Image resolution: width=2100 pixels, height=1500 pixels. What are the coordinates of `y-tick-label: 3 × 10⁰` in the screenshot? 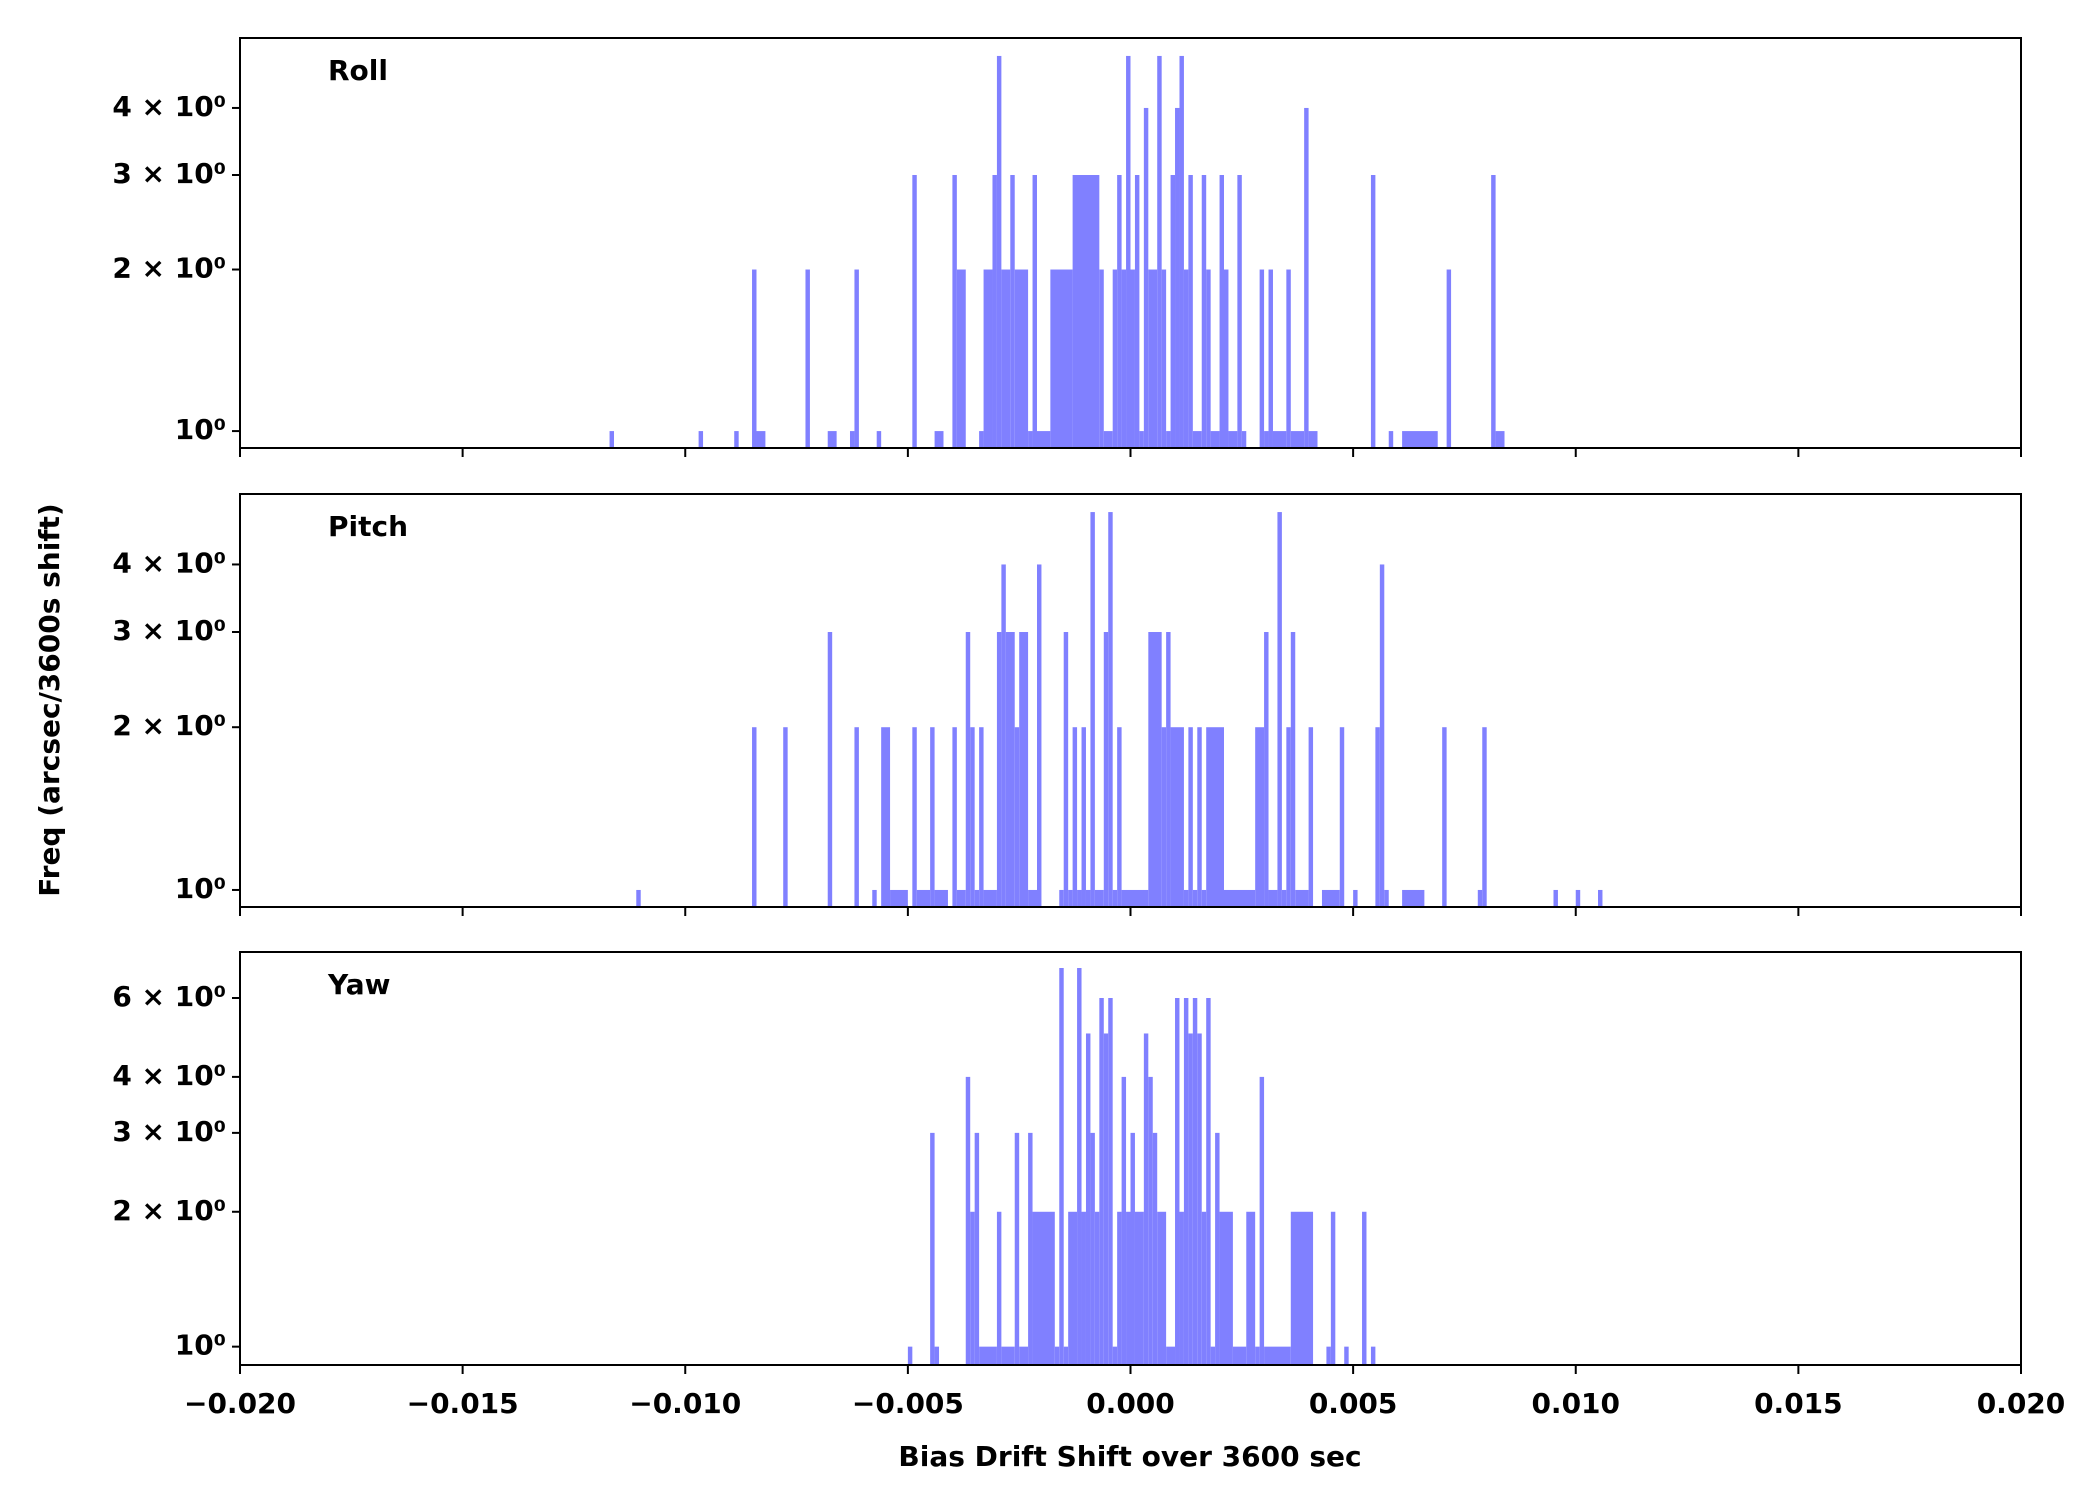 It's located at (169, 1131).